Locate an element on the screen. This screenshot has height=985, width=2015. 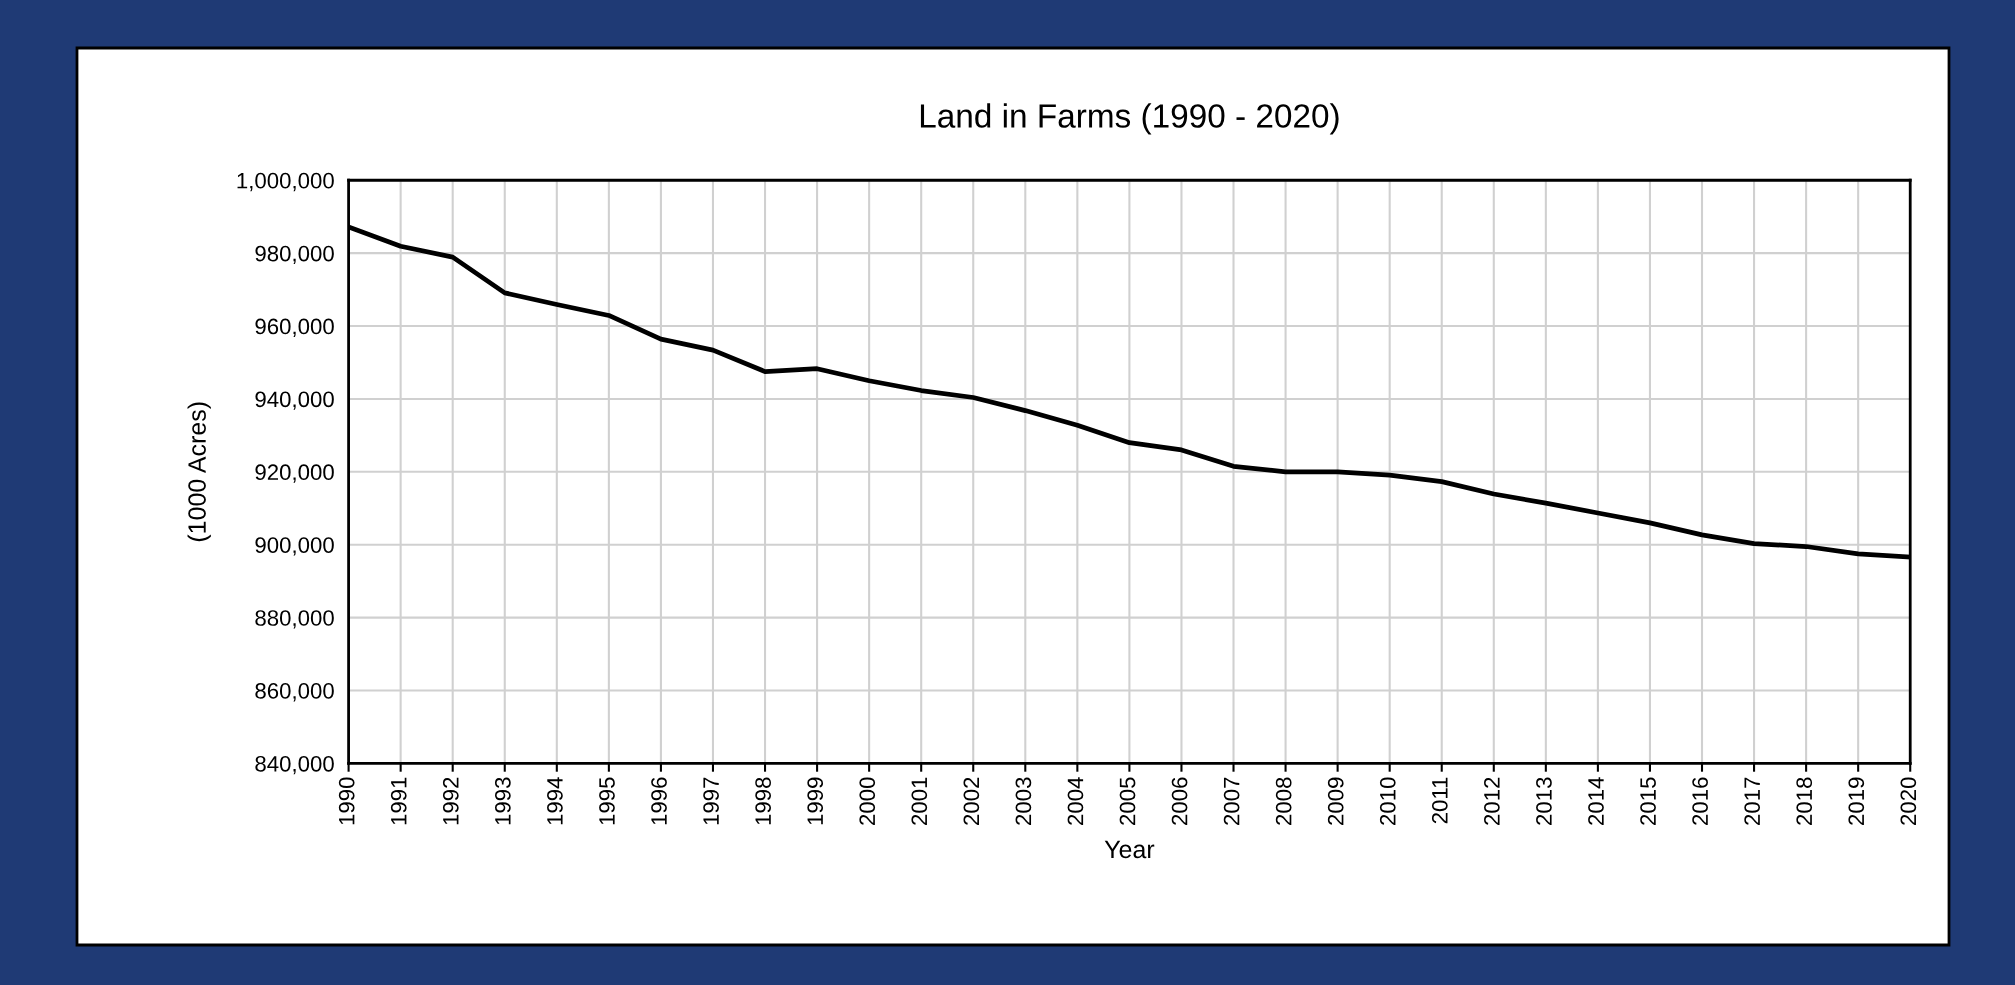
x-tick-label: 2019 is located at coordinates (1856, 801).